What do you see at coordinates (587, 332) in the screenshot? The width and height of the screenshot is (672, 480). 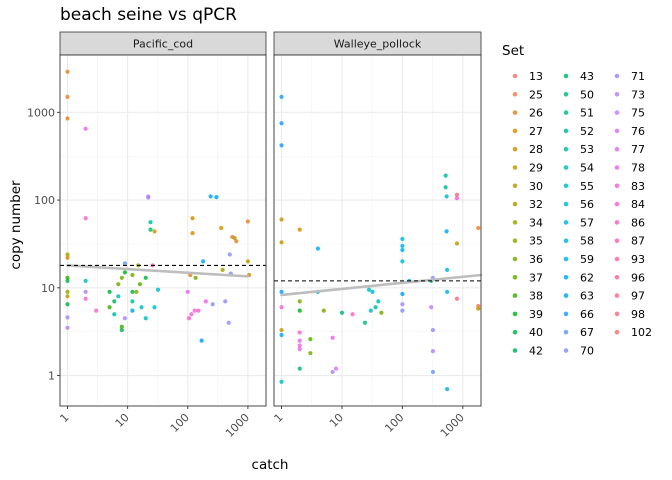 I see `legend-label: 67` at bounding box center [587, 332].